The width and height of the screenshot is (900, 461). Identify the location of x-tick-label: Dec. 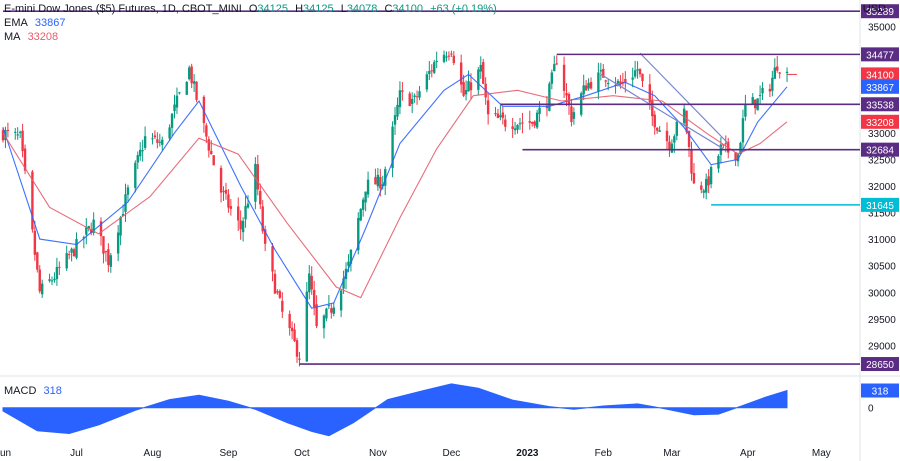
(451, 453).